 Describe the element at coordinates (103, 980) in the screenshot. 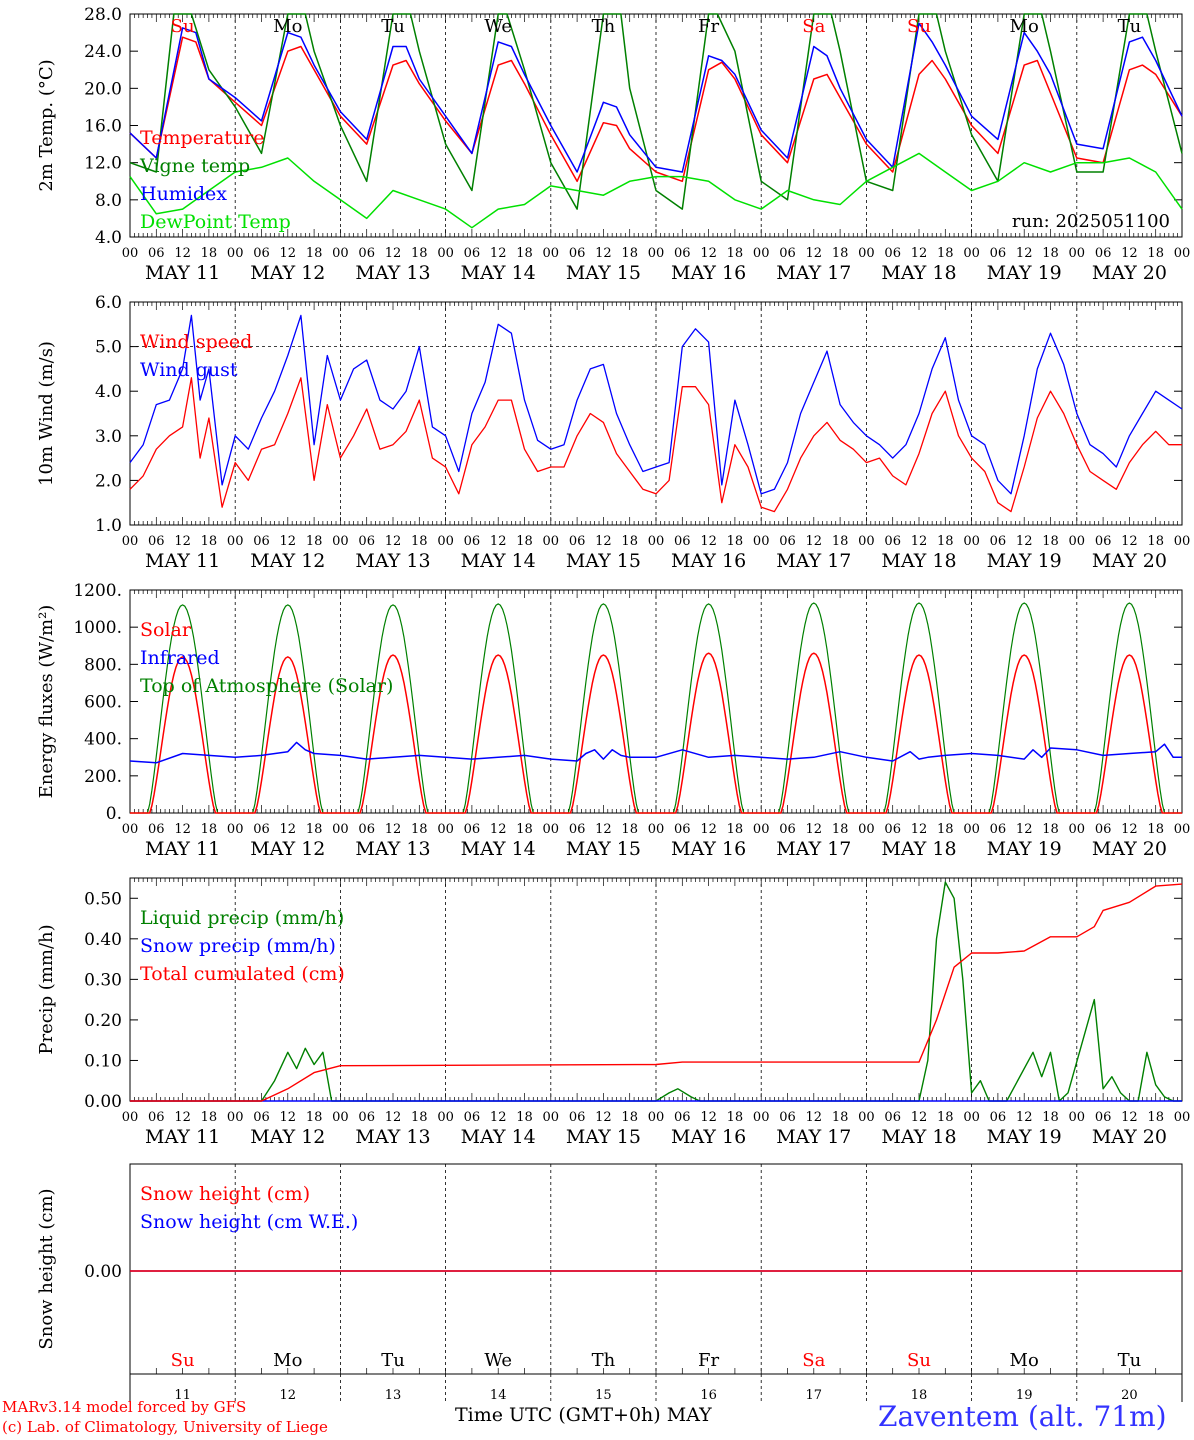

I see `y-tick-label: 0.30` at that location.